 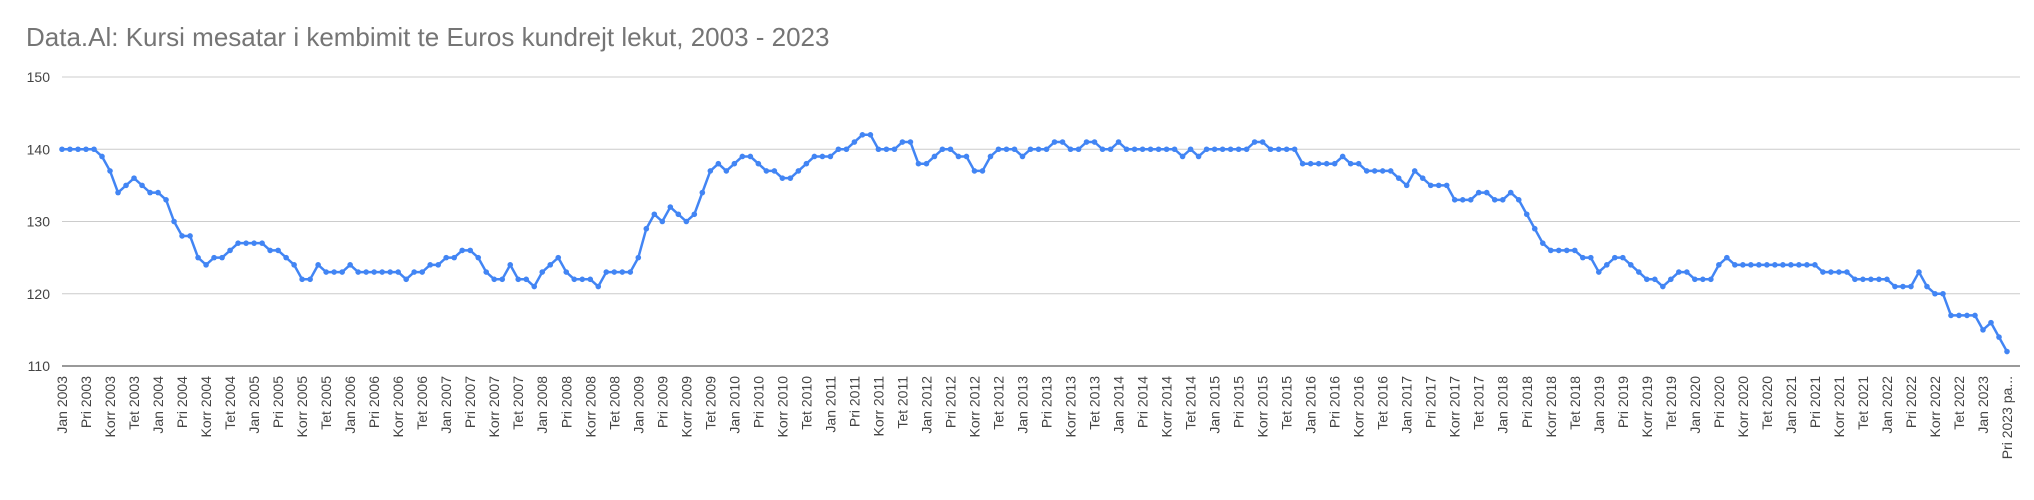 What do you see at coordinates (1263, 407) in the screenshot?
I see `x-tick-label: Korr 2015` at bounding box center [1263, 407].